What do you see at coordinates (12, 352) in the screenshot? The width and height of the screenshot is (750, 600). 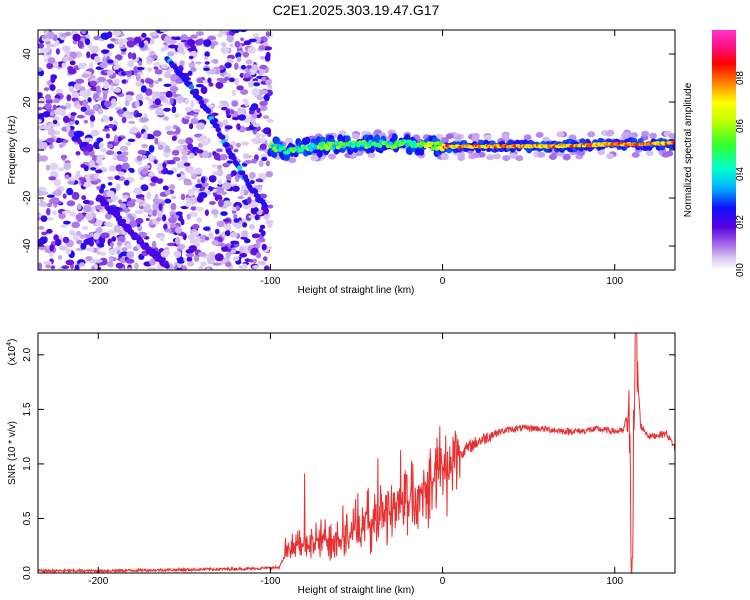 I see `y-scale-note: (x104)` at bounding box center [12, 352].